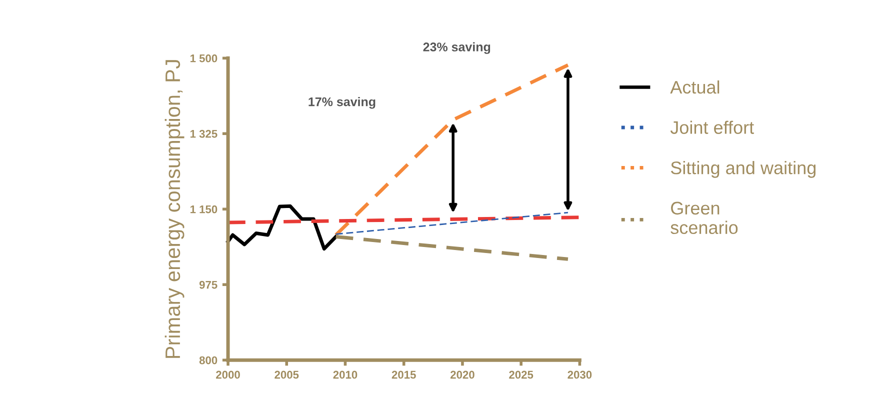  What do you see at coordinates (204, 58) in the screenshot?
I see `y-tick-label: 1 500` at bounding box center [204, 58].